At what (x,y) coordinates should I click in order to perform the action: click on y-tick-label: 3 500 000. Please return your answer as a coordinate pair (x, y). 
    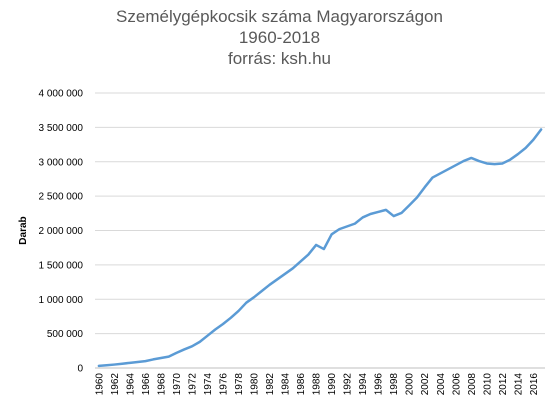
    Looking at the image, I should click on (61, 128).